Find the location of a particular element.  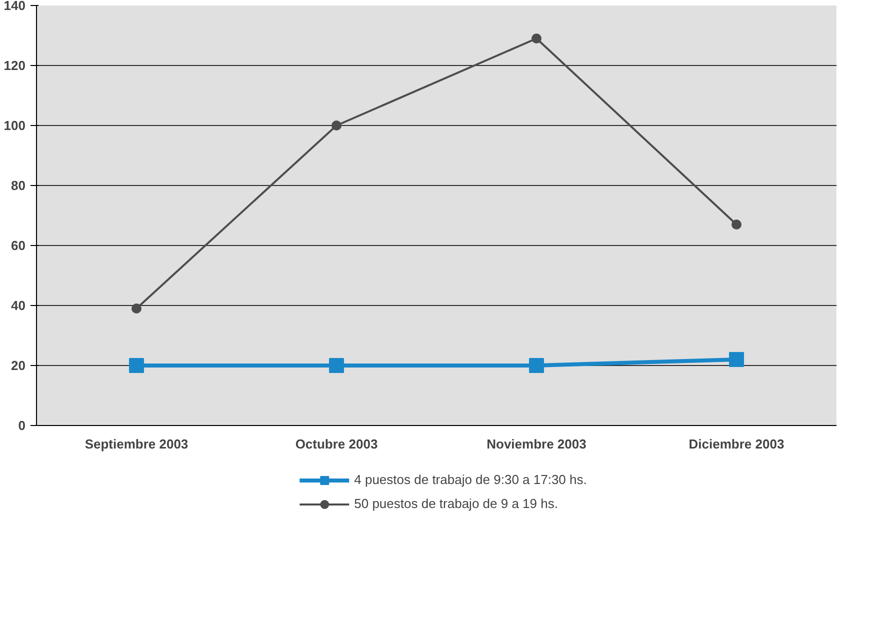

y-tick-label: 20 is located at coordinates (18, 365).